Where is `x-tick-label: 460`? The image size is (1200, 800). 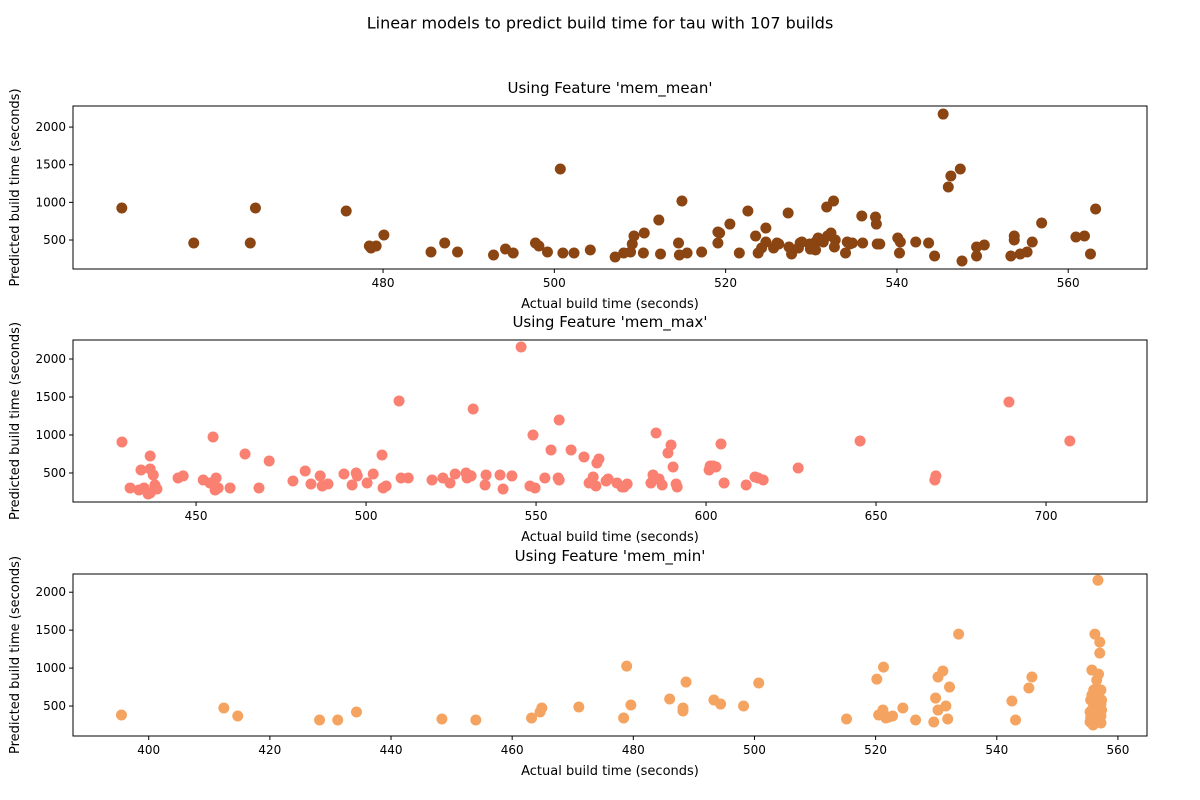 x-tick-label: 460 is located at coordinates (512, 750).